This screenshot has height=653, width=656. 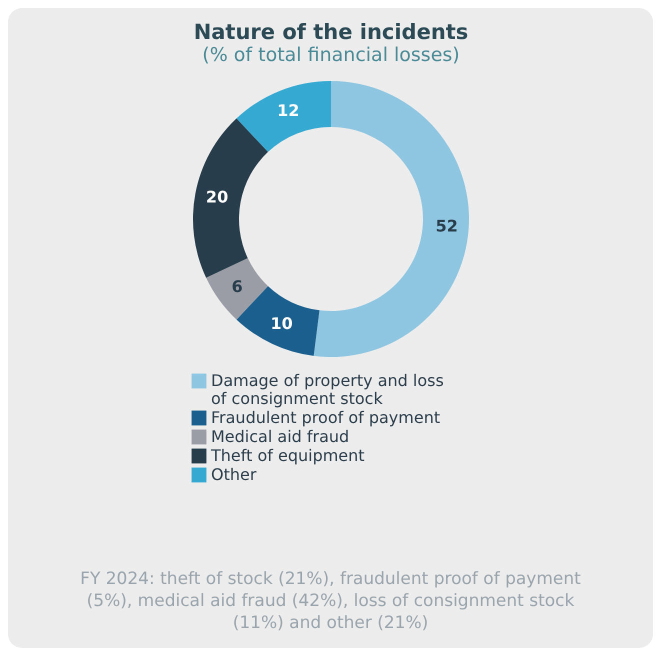 I want to click on legend-label: Medical aid fraud, so click(x=279, y=436).